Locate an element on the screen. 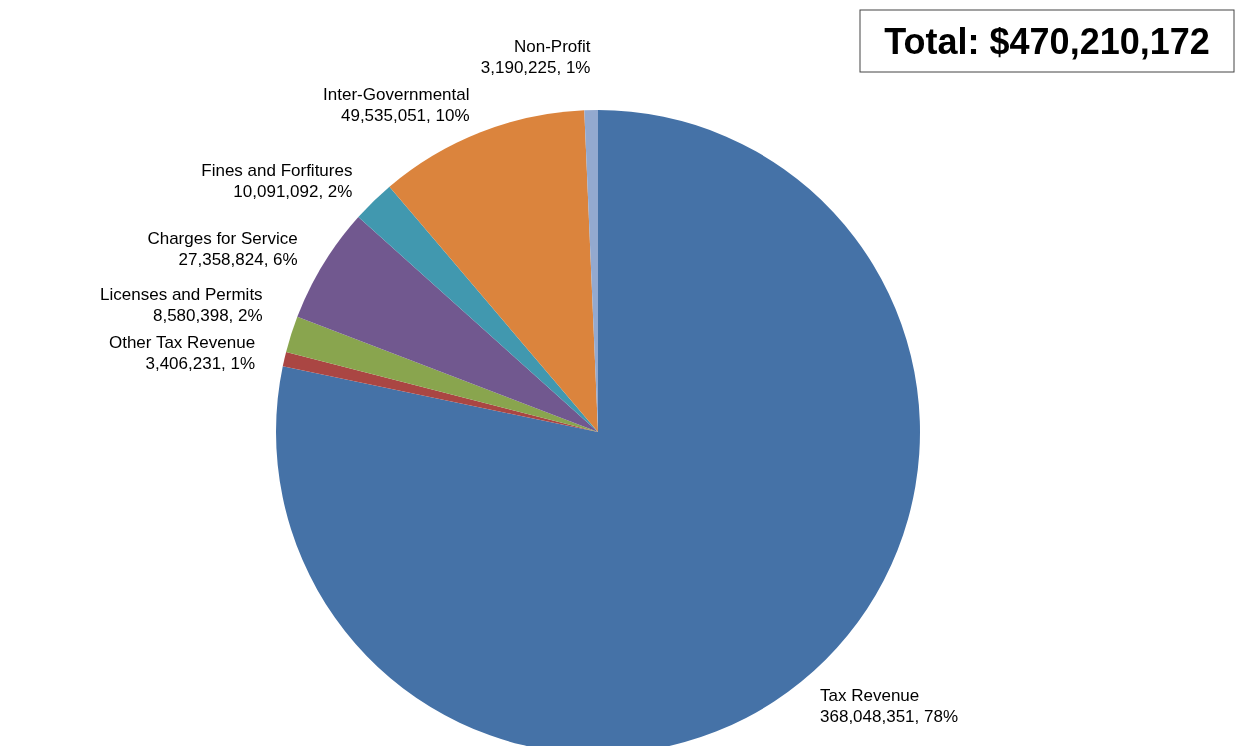  data-label: 10,091,092, 2% is located at coordinates (293, 191).